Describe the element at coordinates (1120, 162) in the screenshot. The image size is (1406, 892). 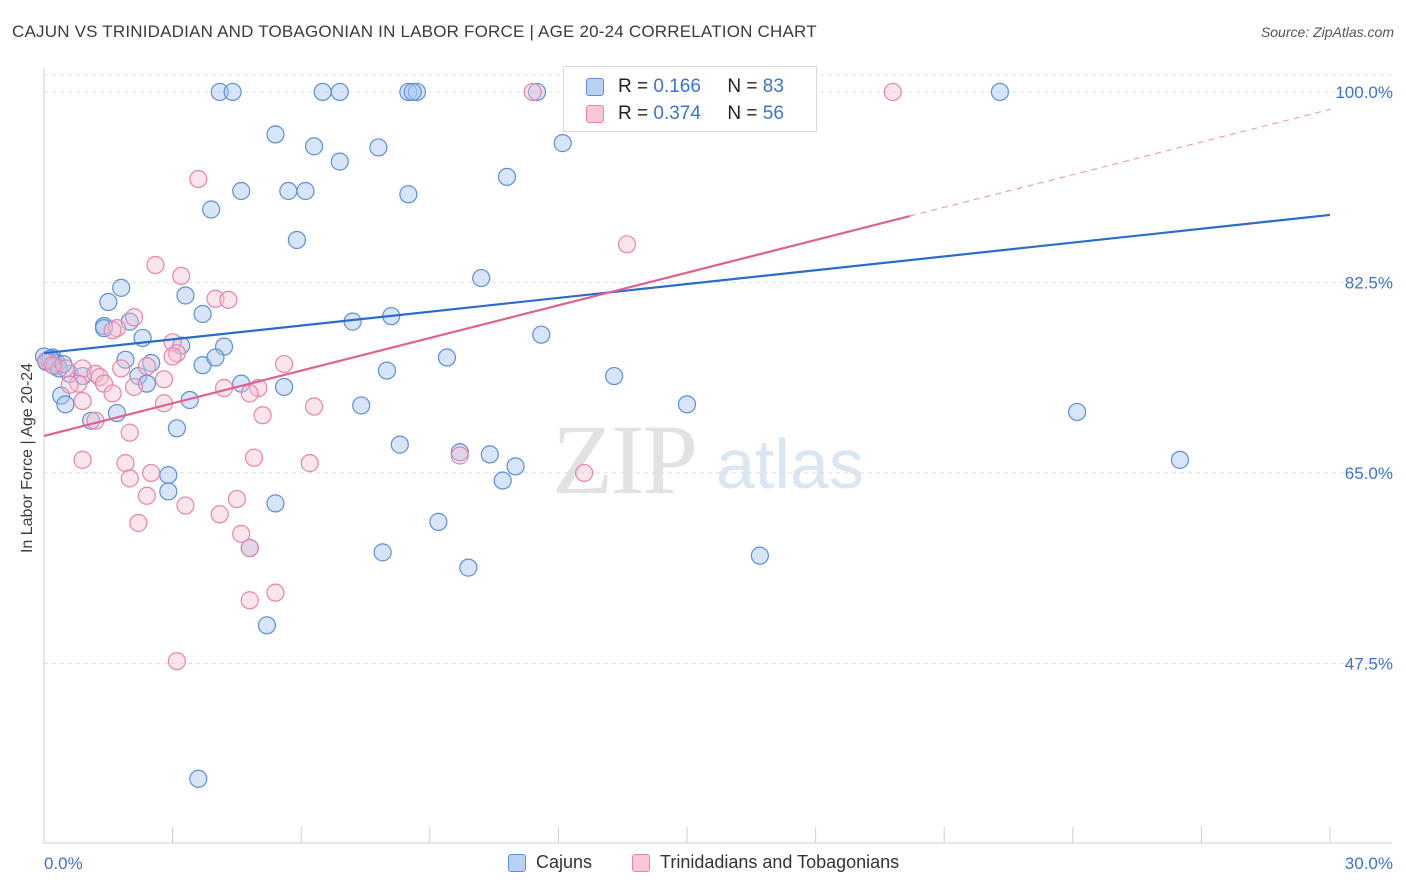
I see `trinidadians-trend-extension` at that location.